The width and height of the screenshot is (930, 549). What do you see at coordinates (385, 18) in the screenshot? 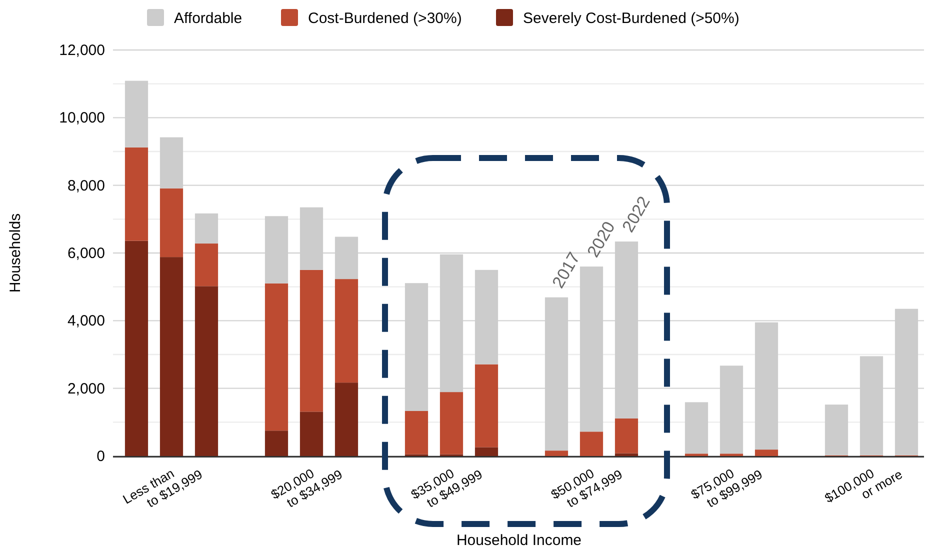
I see `legend-label: Cost-Burdened (>30%)` at bounding box center [385, 18].